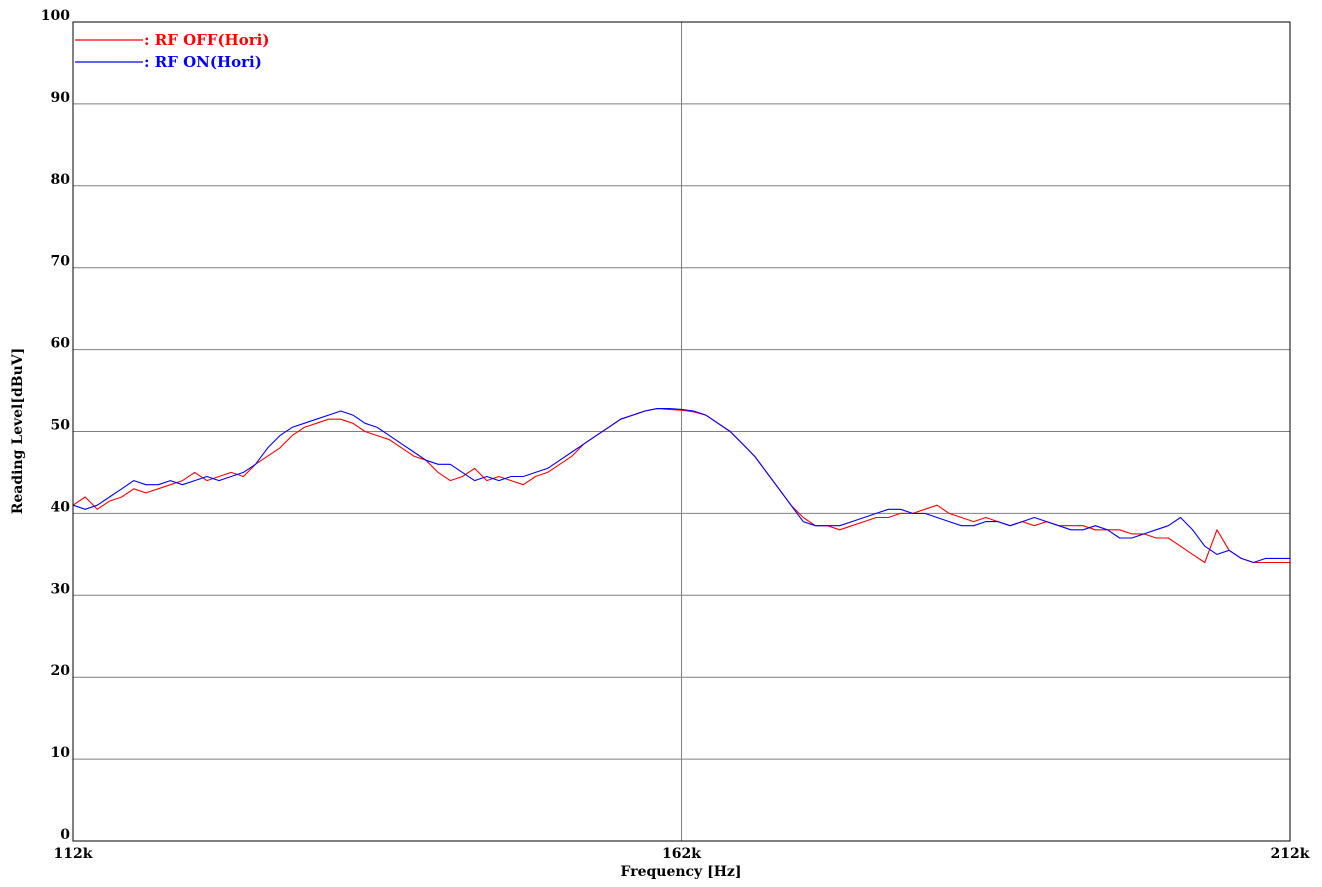  Describe the element at coordinates (61, 507) in the screenshot. I see `y-tick-label: 40` at that location.